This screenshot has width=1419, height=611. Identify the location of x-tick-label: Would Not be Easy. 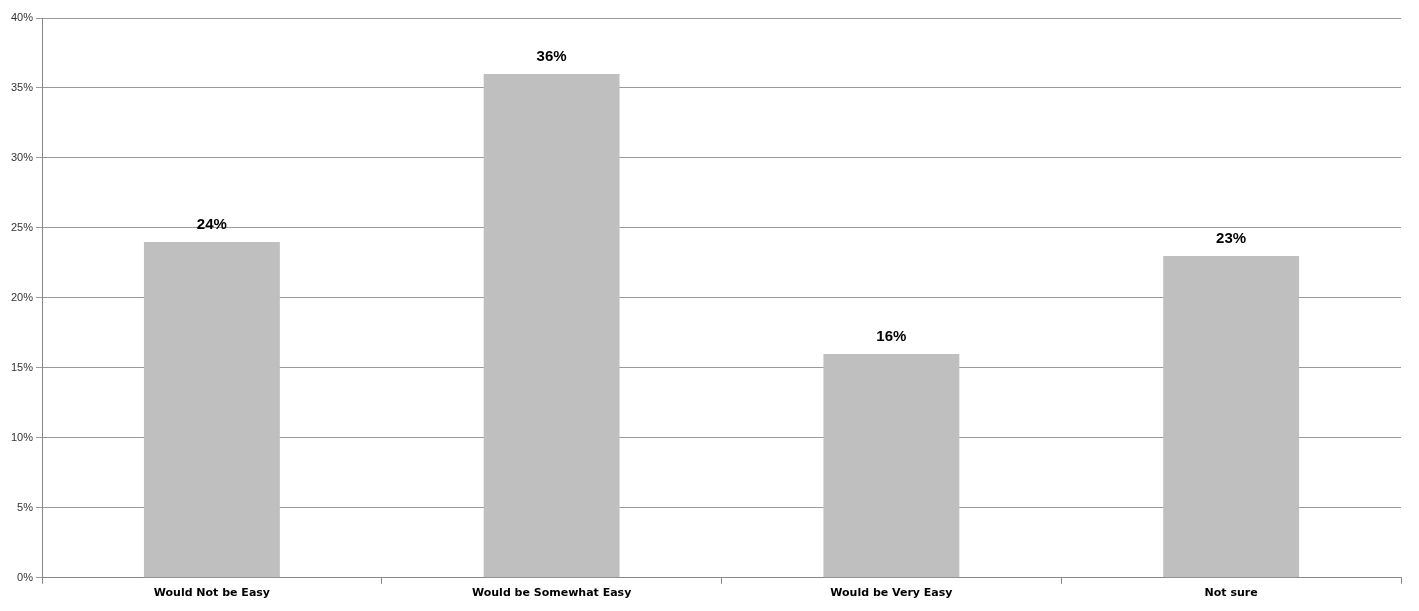
(212, 593).